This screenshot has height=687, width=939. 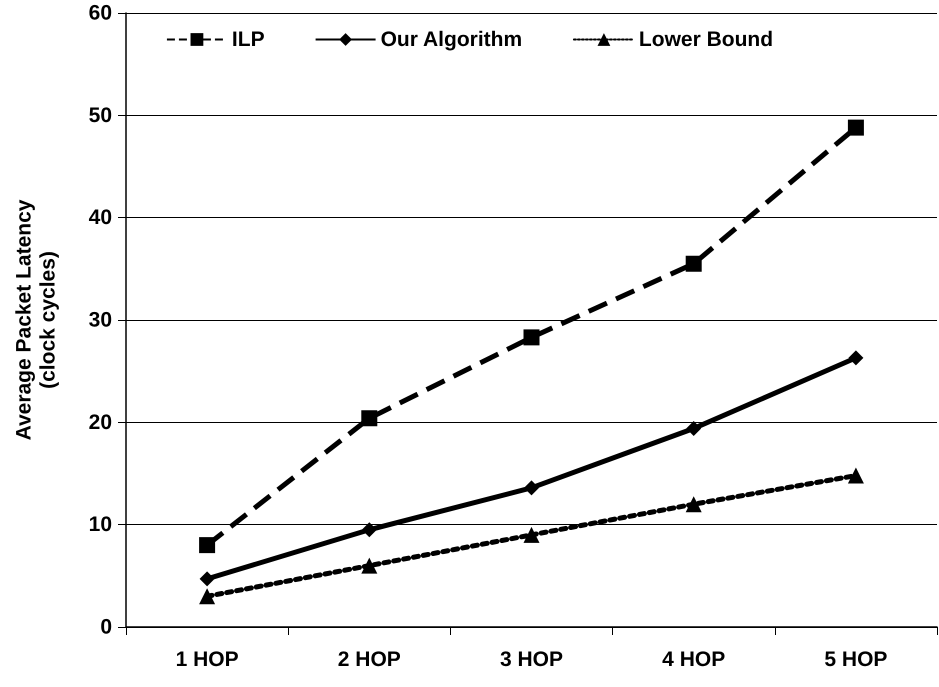 I want to click on y-tick-label: 20, so click(x=100, y=422).